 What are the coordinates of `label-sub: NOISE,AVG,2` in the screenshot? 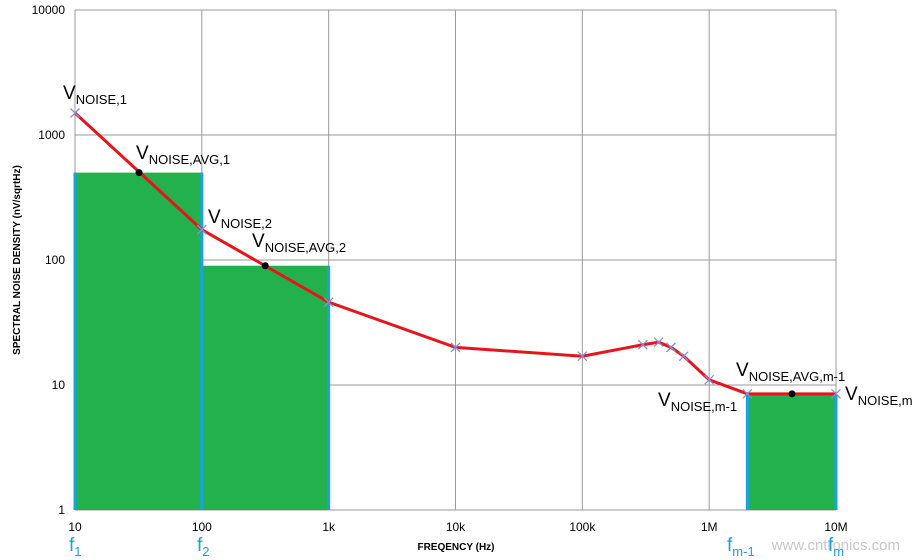 It's located at (305, 247).